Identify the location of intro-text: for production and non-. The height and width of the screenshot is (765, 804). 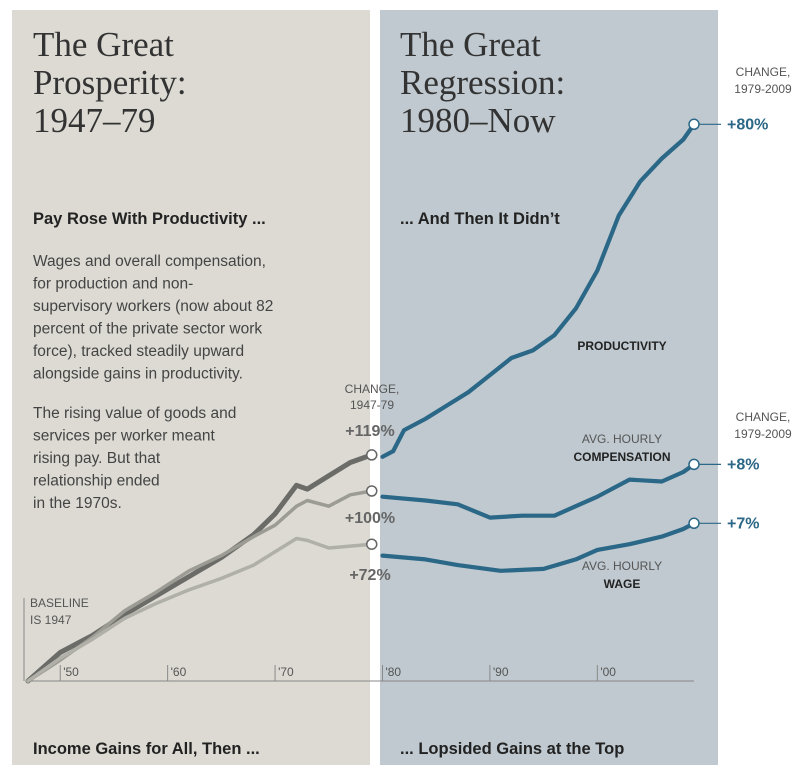
(113, 284).